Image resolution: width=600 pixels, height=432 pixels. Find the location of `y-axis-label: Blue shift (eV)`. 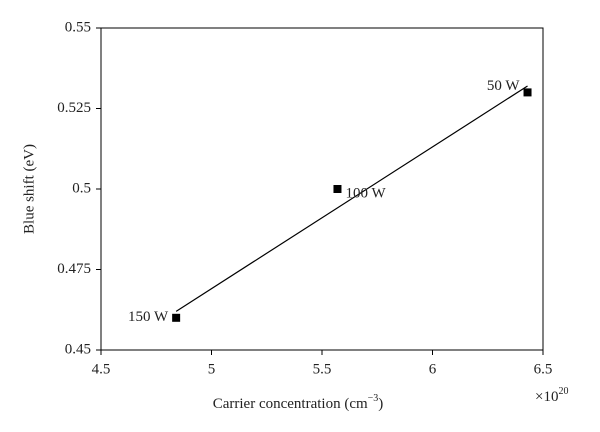

y-axis-label: Blue shift (eV) is located at coordinates (29, 189).